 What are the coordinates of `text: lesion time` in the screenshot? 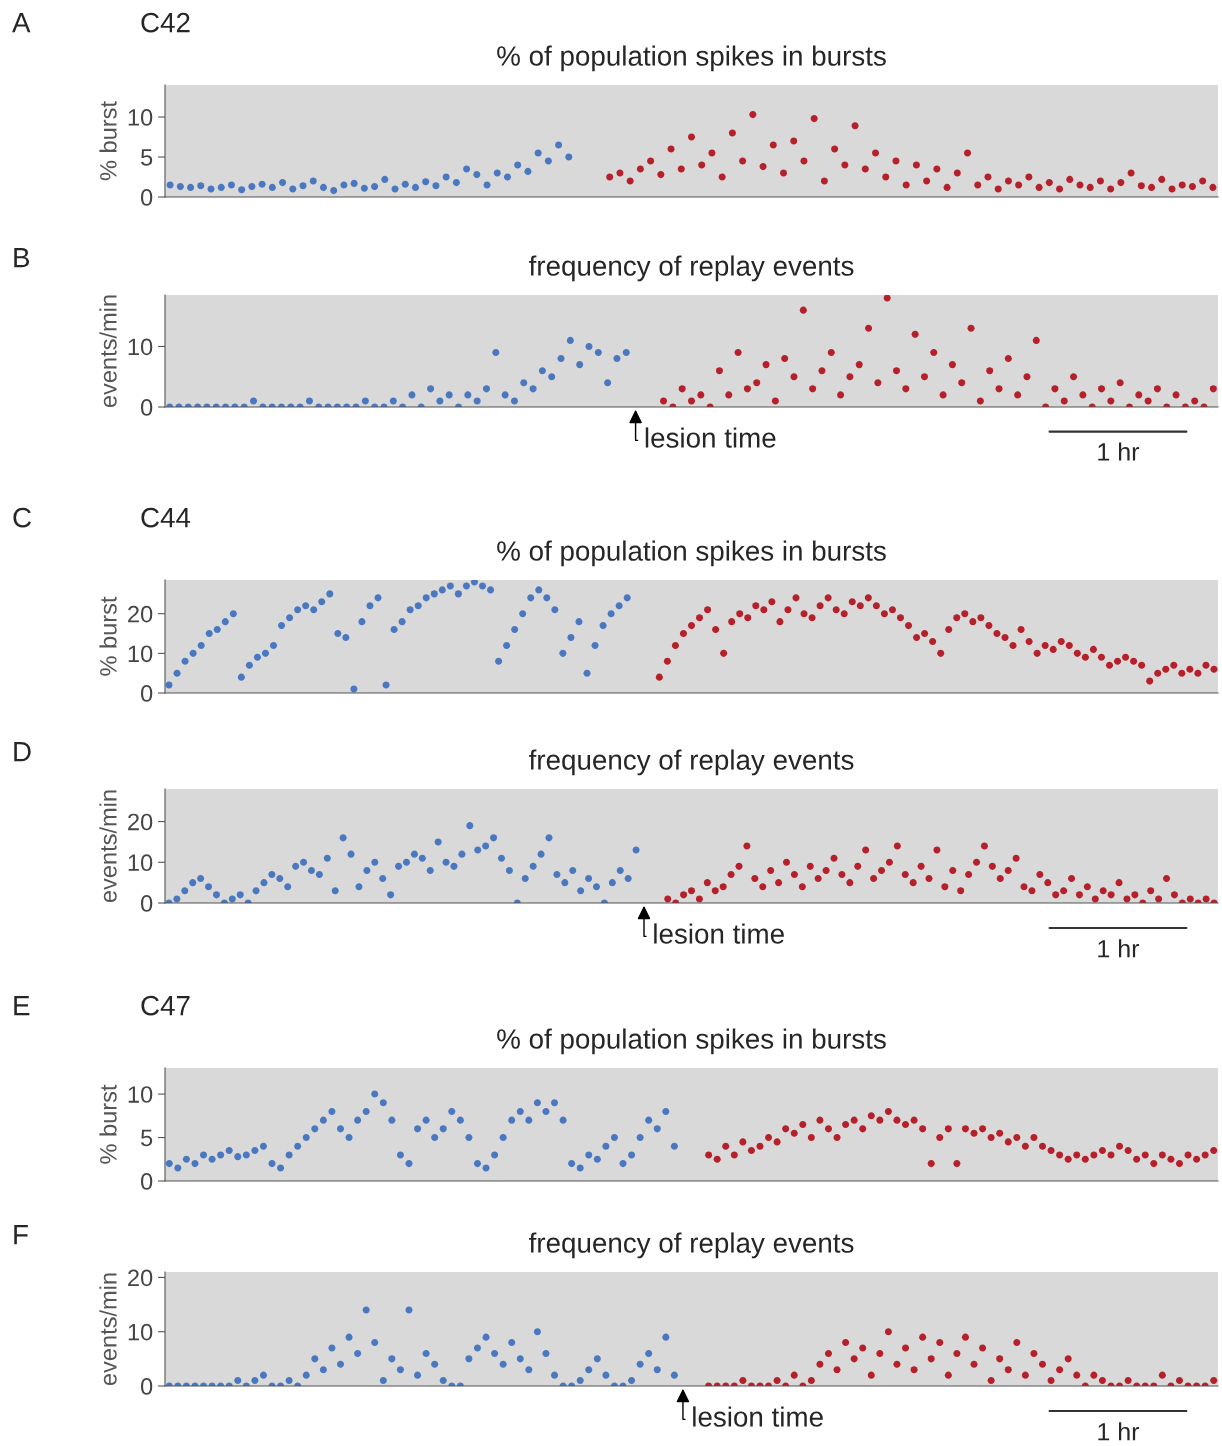 It's located at (710, 437).